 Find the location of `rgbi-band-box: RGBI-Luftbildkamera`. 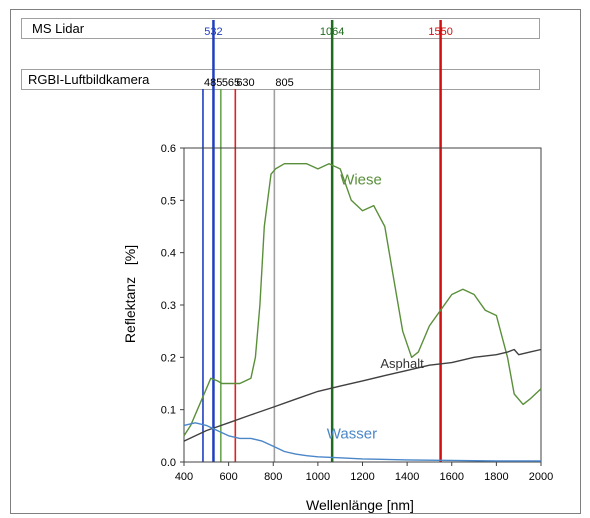

rgbi-band-box: RGBI-Luftbildkamera is located at coordinates (280, 79).